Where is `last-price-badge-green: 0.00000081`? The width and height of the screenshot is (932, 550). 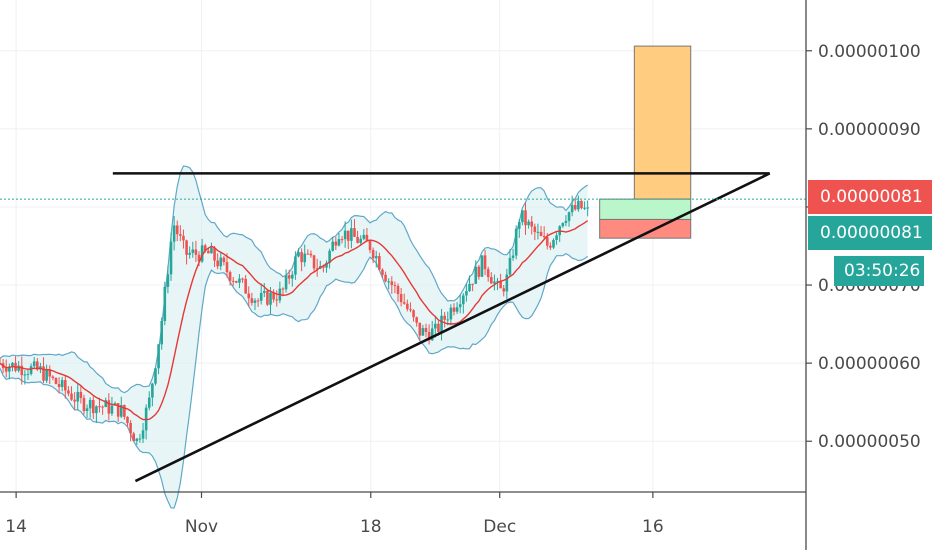 last-price-badge-green: 0.00000081 is located at coordinates (870, 233).